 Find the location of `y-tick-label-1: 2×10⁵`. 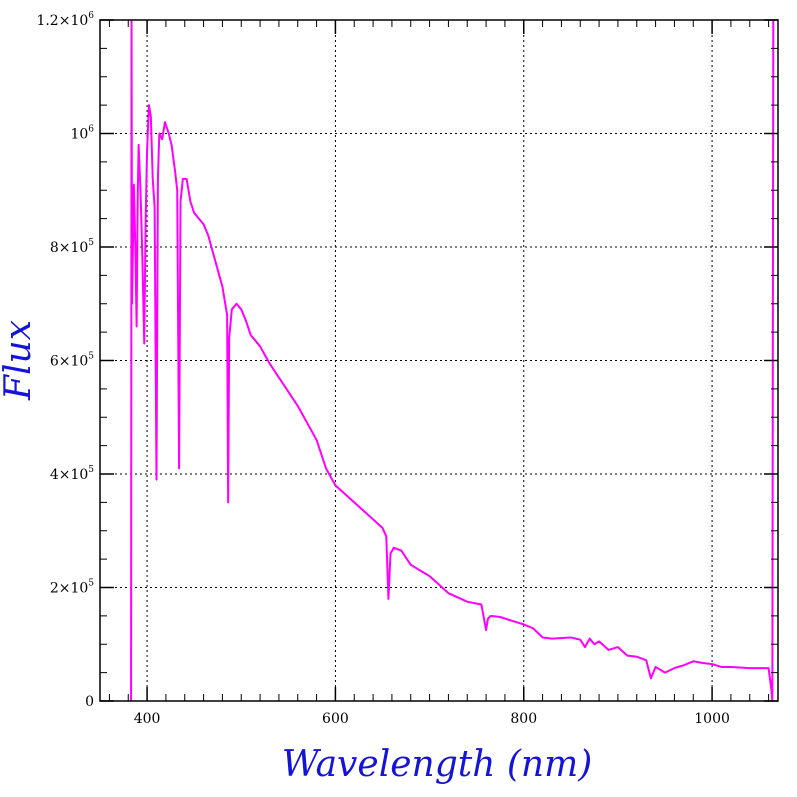

y-tick-label-1: 2×10⁵ is located at coordinates (72, 588).